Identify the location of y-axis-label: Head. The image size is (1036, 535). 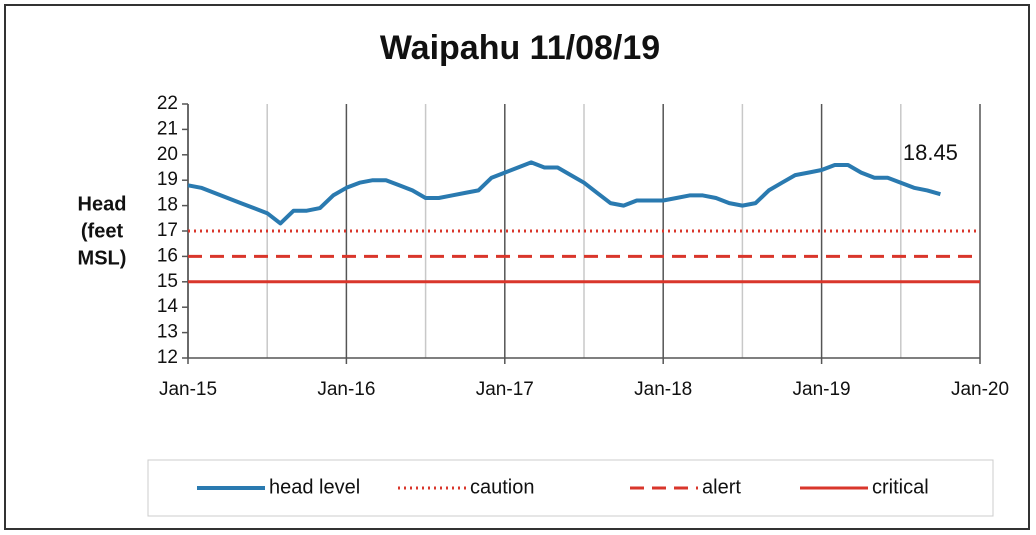
(102, 204).